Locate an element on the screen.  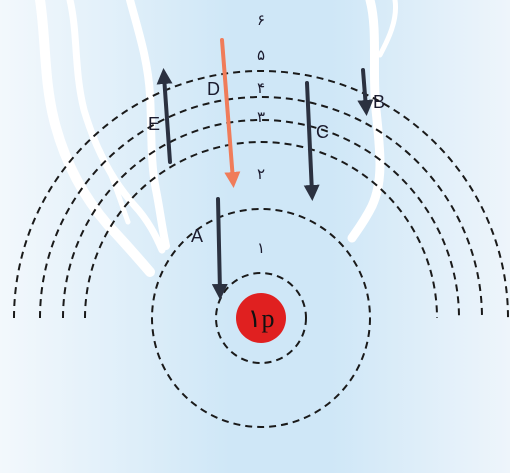
arrow-d is located at coordinates (230, 113).